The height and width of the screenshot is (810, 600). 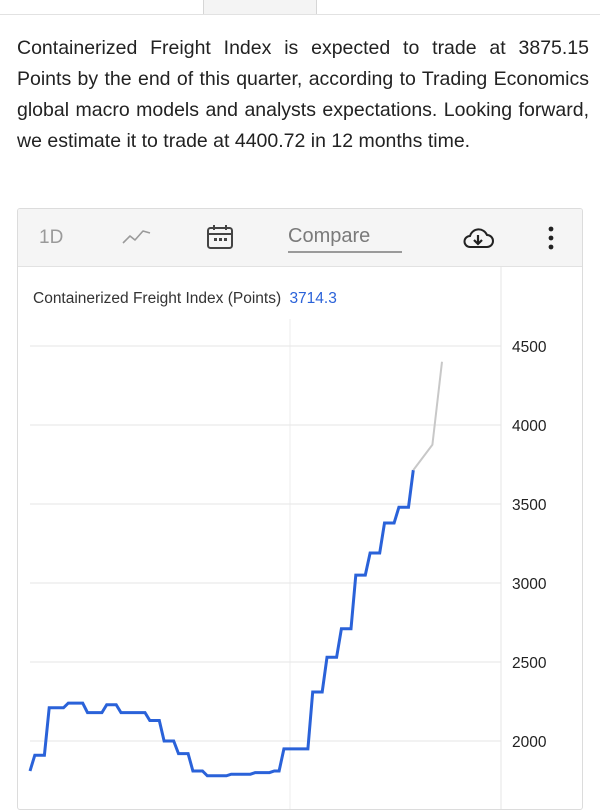 I want to click on forecast-series-line, so click(x=427, y=416).